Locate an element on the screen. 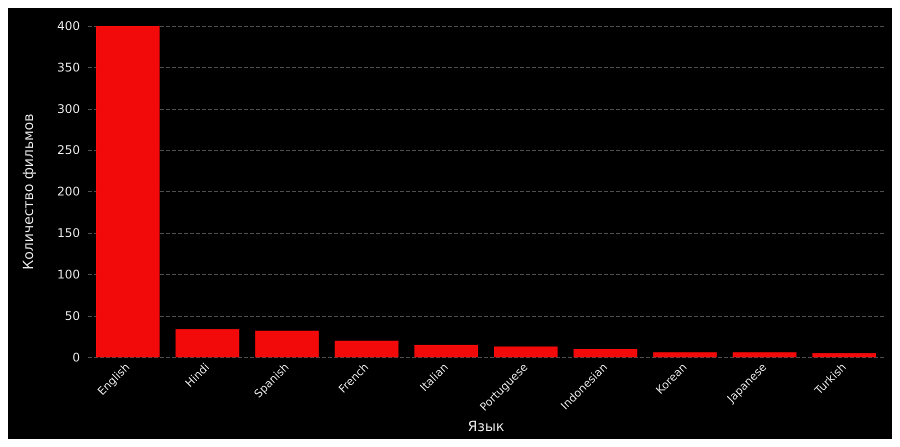  y-tick-label: 250 is located at coordinates (68, 150).